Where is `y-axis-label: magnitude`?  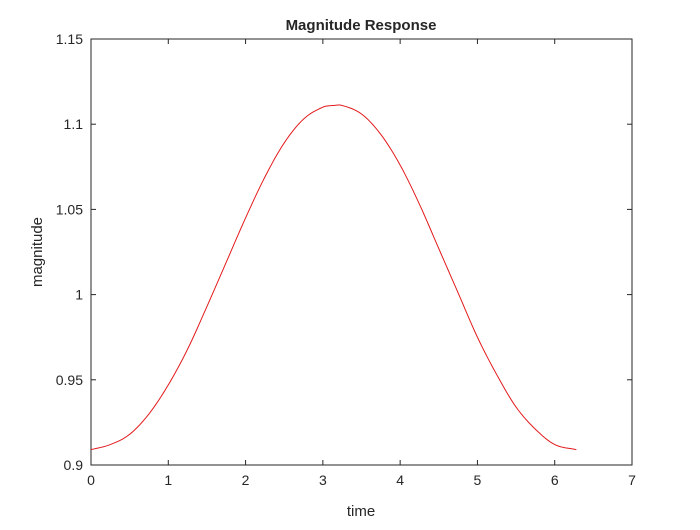 y-axis-label: magnitude is located at coordinates (37, 252).